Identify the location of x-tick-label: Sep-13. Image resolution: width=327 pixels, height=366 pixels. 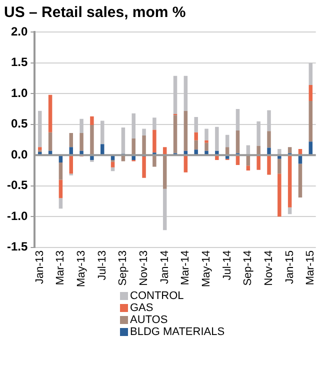
(123, 268).